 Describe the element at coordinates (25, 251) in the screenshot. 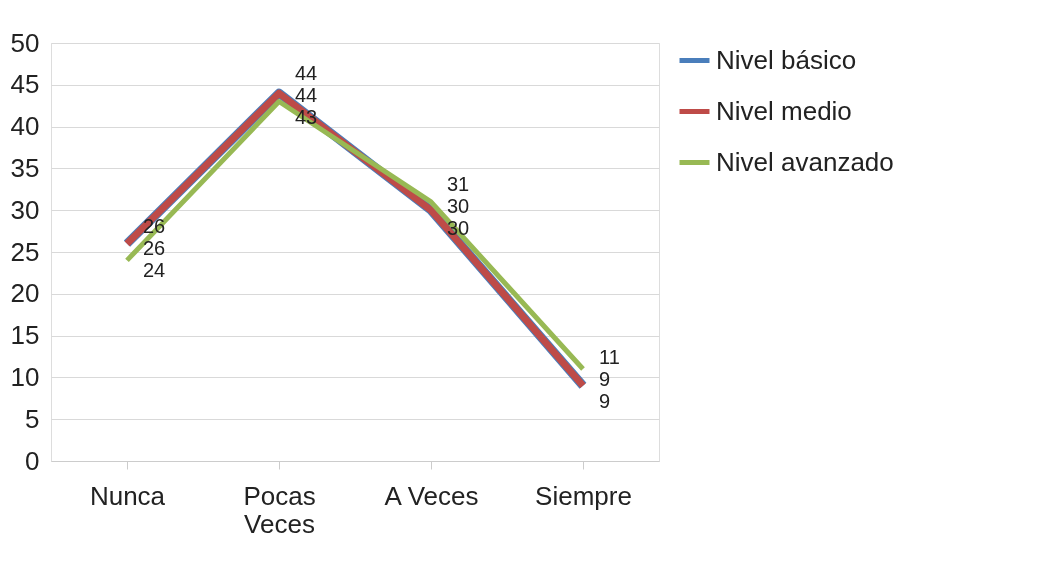

I see `y-tick-label: 25` at that location.